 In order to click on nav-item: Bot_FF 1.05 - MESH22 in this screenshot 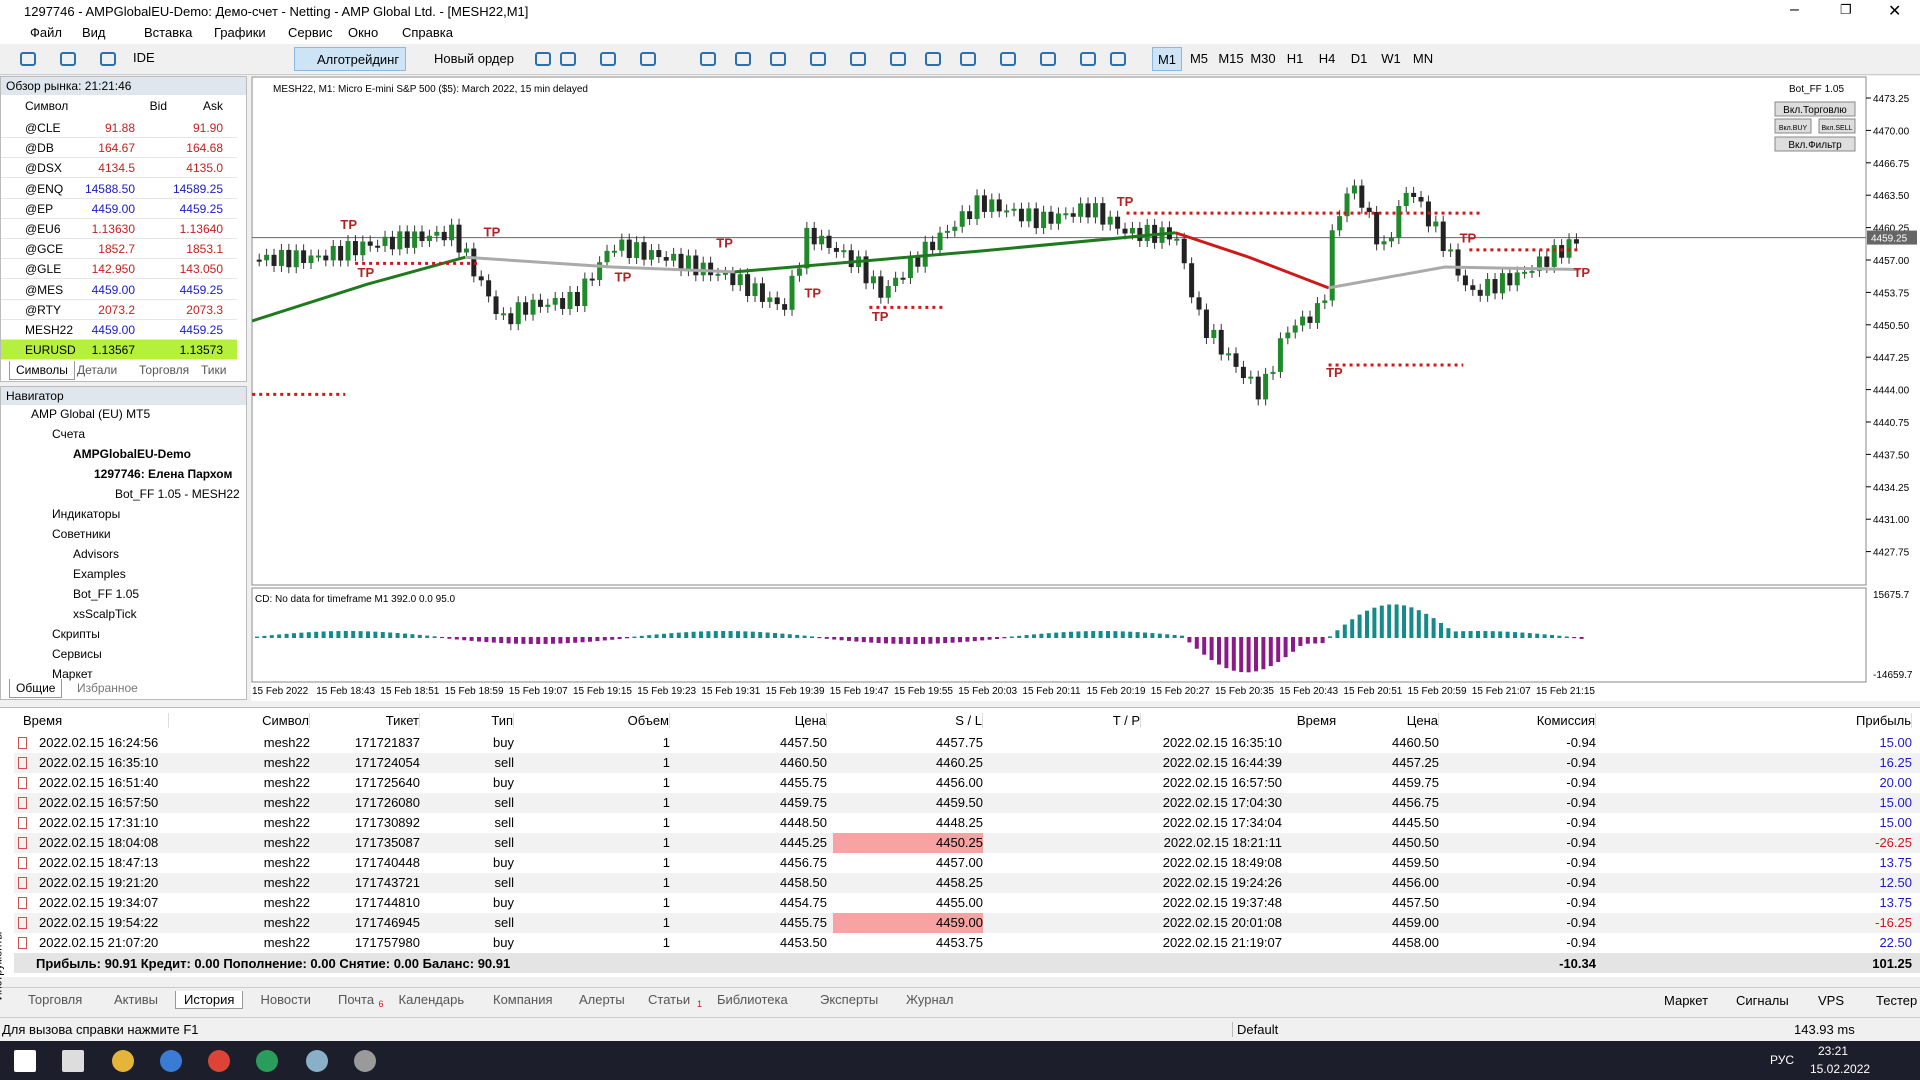, I will do `click(177, 494)`.